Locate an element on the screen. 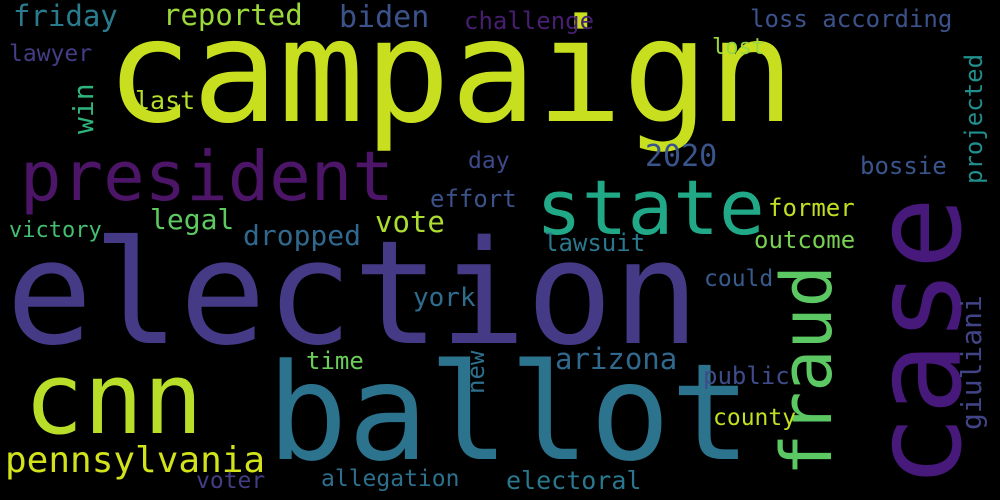  word-time: time is located at coordinates (335, 361).